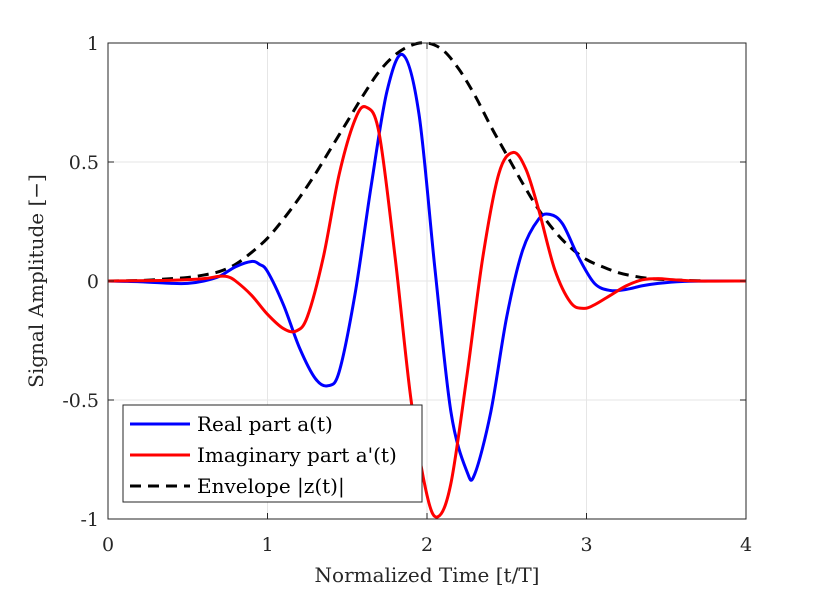  What do you see at coordinates (297, 455) in the screenshot?
I see `legend-label: Imaginary part a'(t)` at bounding box center [297, 455].